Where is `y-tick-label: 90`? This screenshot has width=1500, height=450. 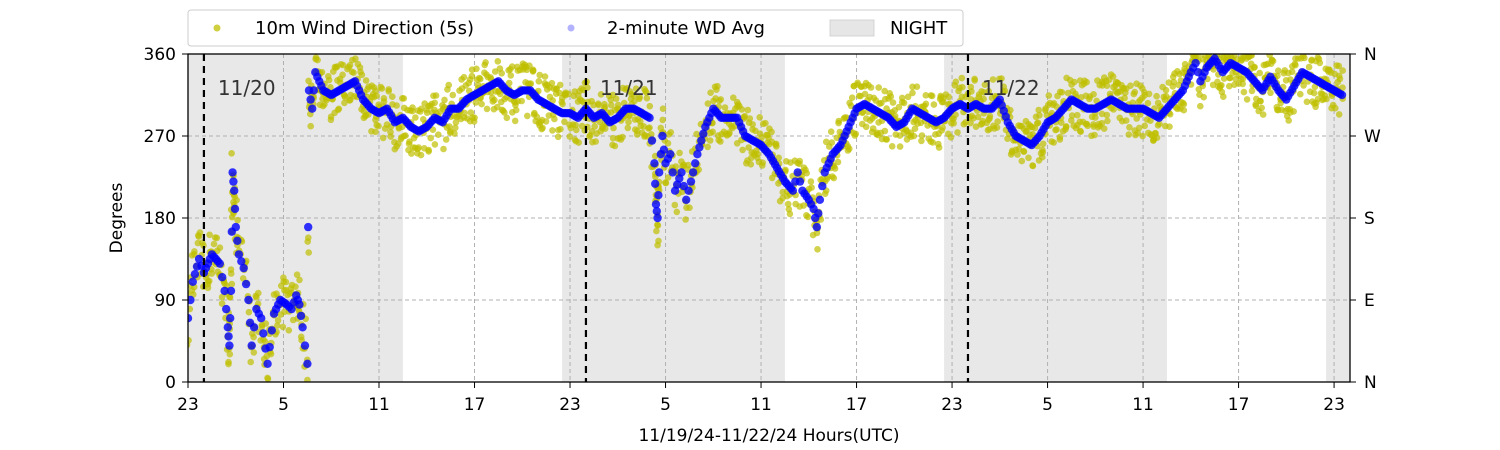 y-tick-label: 90 is located at coordinates (165, 301).